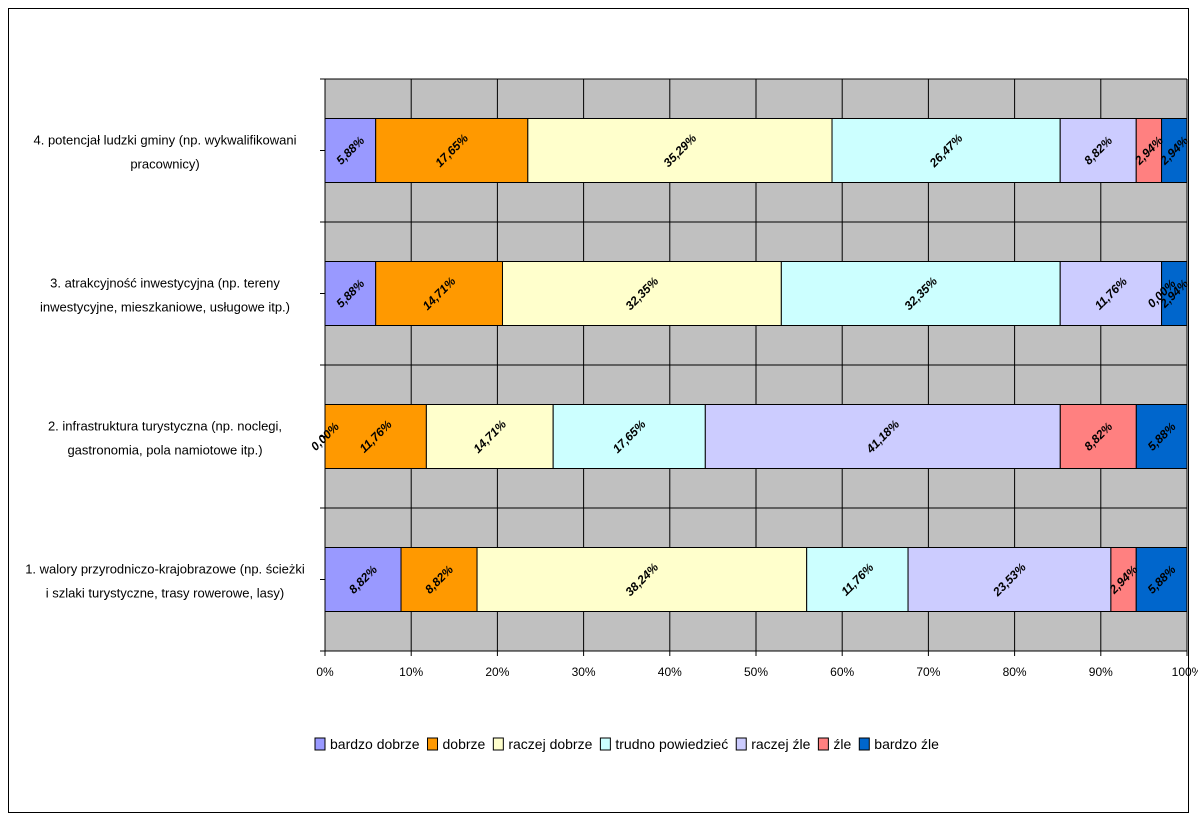 The height and width of the screenshot is (821, 1198). I want to click on legend-entry: źle, so click(842, 744).